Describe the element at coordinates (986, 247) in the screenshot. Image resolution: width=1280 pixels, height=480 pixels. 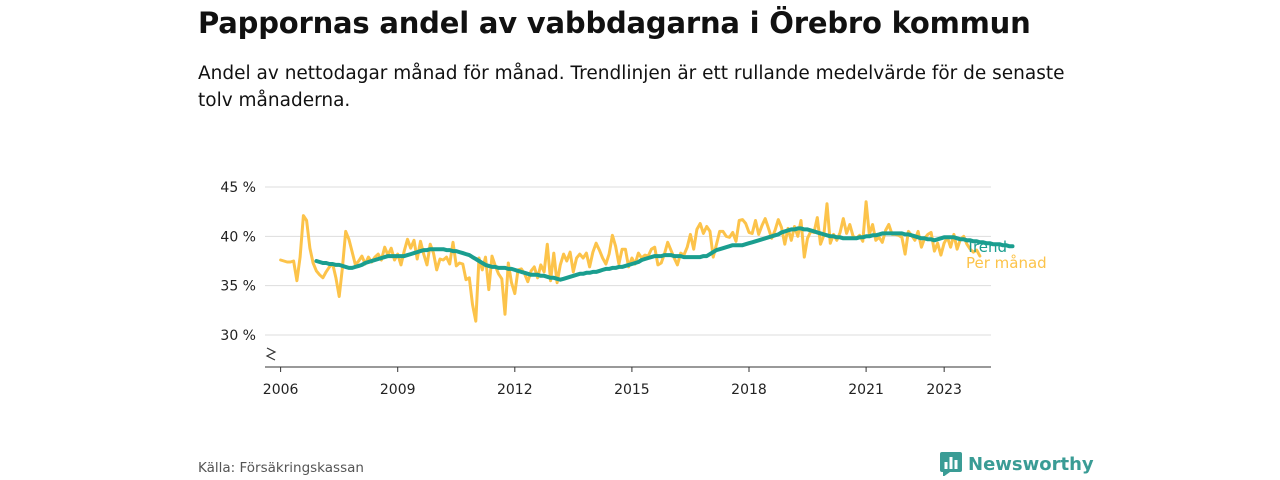
I see `series-label-trend: Trend` at that location.